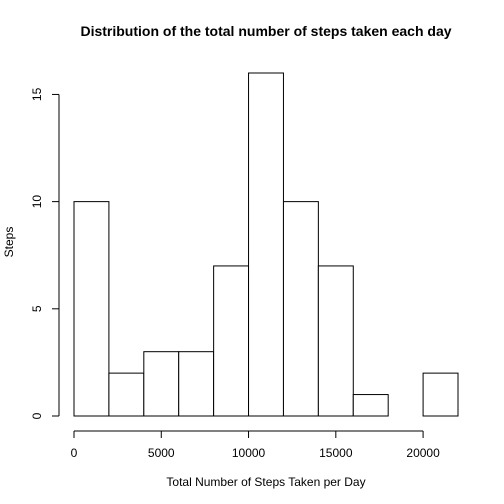  What do you see at coordinates (249, 453) in the screenshot?
I see `x-tick-label: 10000` at bounding box center [249, 453].